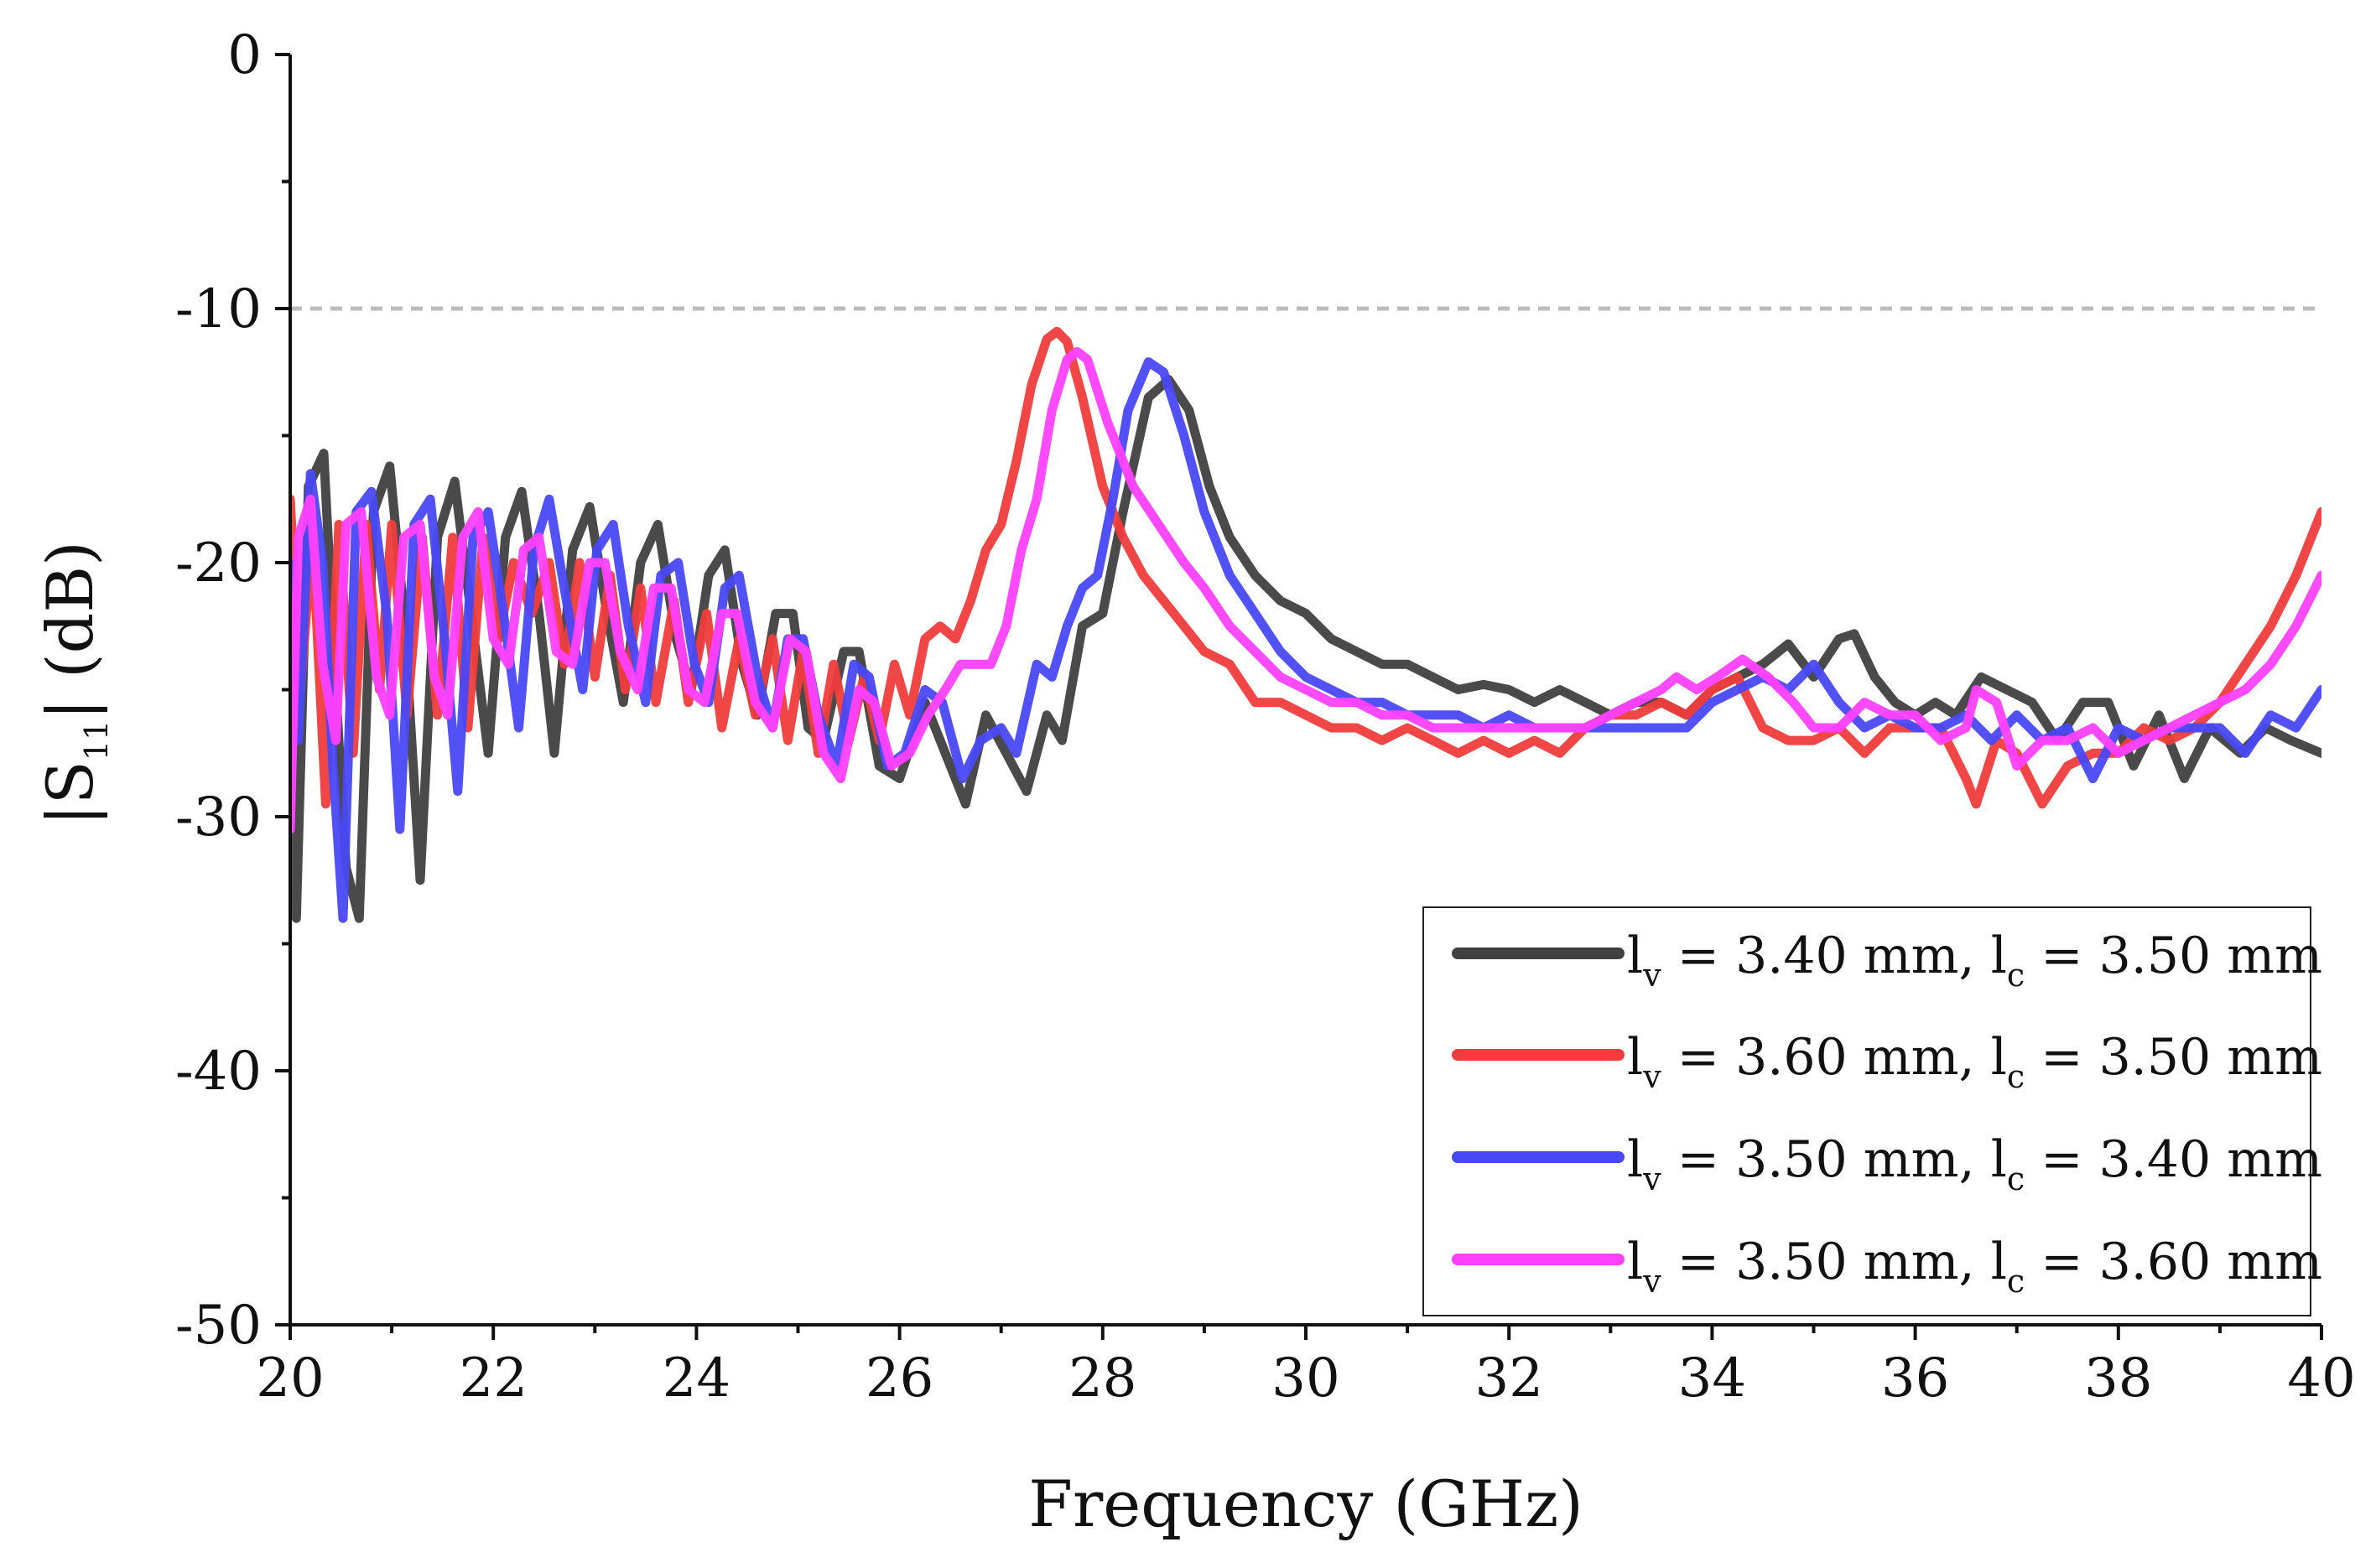  Describe the element at coordinates (218, 309) in the screenshot. I see `y-tick-label--10: -10` at that location.